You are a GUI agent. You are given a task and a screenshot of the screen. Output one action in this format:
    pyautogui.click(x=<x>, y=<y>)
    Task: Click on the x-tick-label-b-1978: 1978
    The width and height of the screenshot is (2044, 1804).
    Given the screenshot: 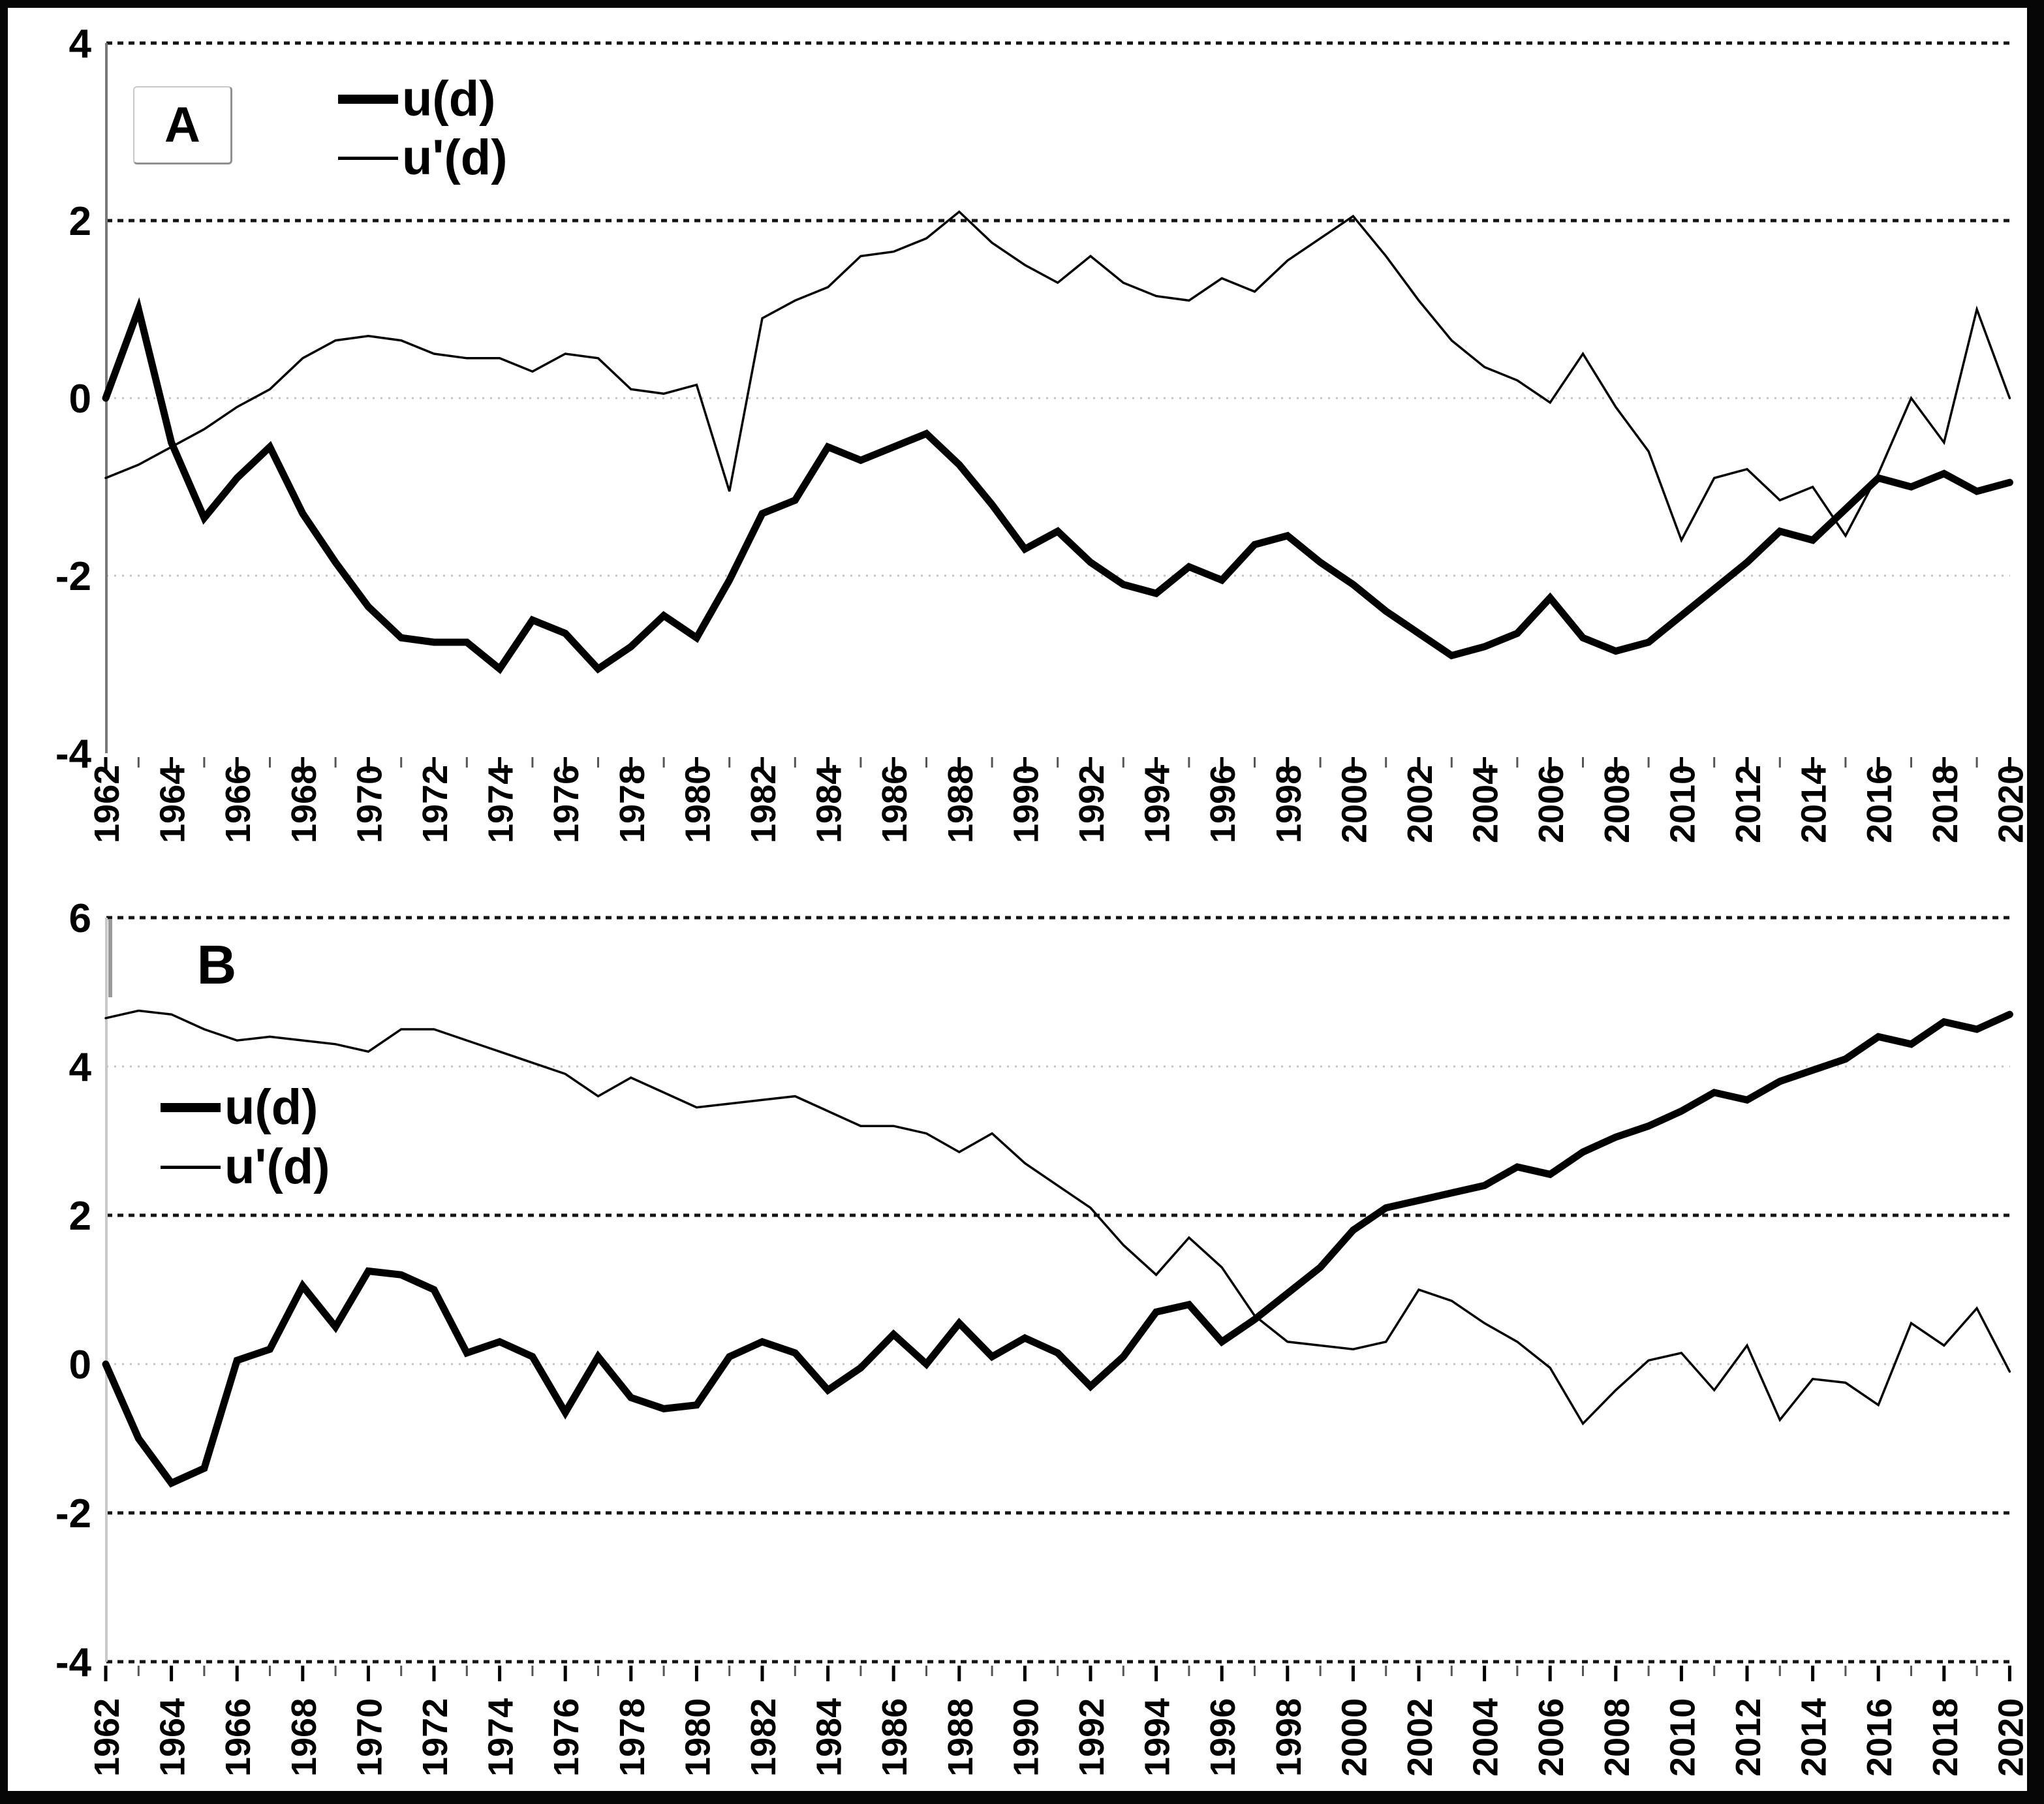 What is the action you would take?
    pyautogui.click(x=632, y=1737)
    